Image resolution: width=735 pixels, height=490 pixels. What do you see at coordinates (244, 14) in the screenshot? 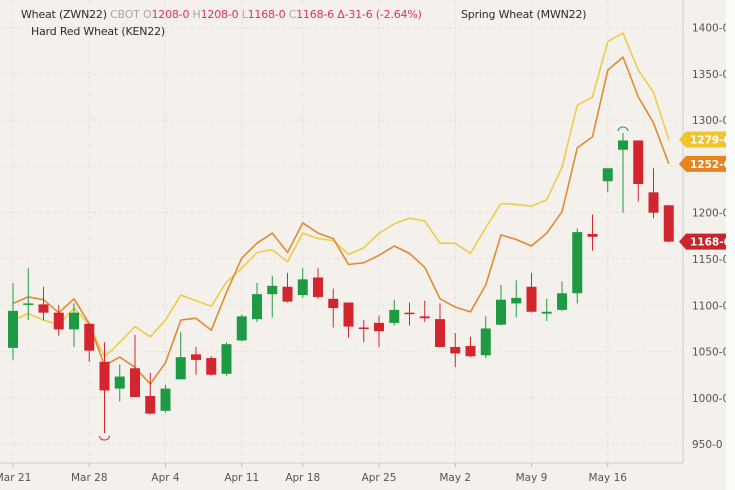
I see `low-label: L` at bounding box center [244, 14].